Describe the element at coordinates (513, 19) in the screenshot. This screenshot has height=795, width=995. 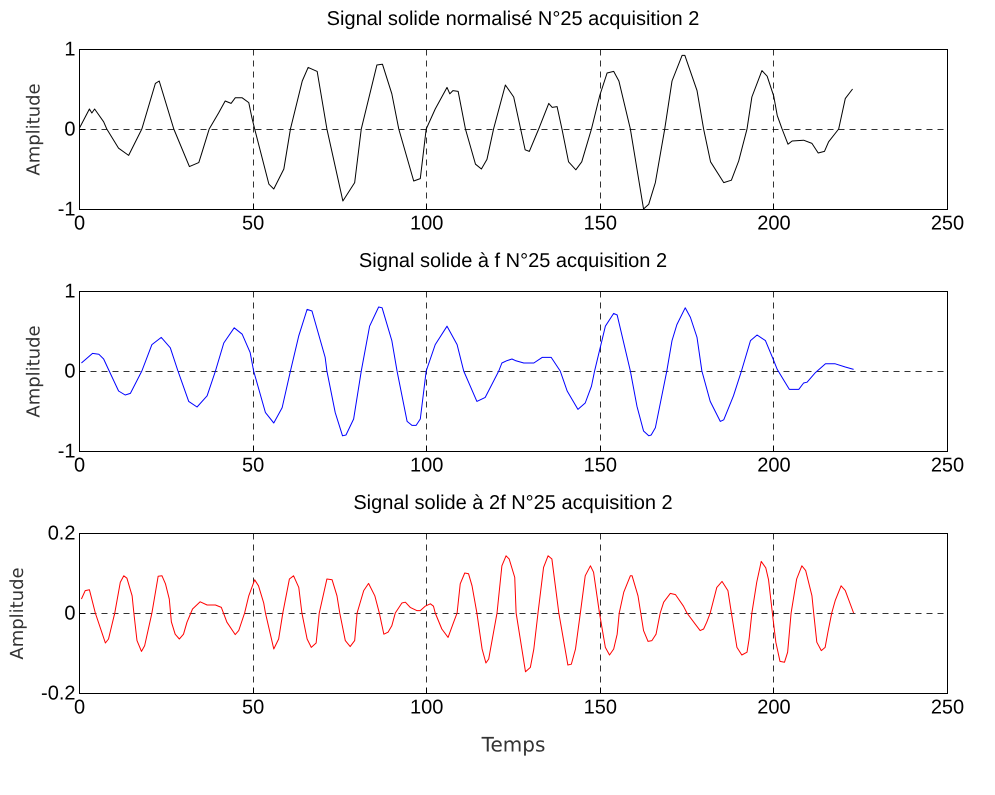
I see `chart-title: Signal solide normalisé N°25 acquisition 2` at that location.